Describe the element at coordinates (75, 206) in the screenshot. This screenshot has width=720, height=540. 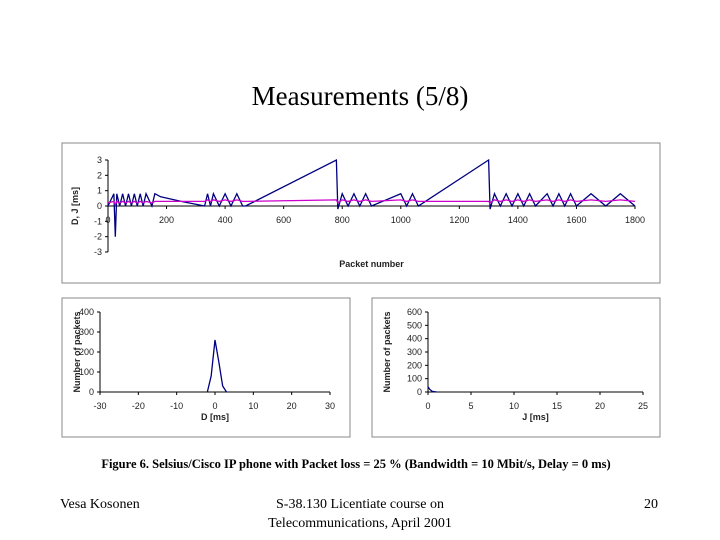
I see `y-axis-label: D, J [ms]` at that location.